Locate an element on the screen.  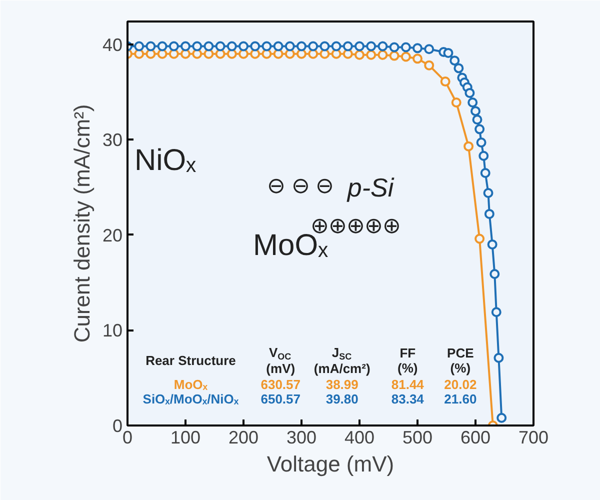
x-tick-label: 200 is located at coordinates (243, 438).